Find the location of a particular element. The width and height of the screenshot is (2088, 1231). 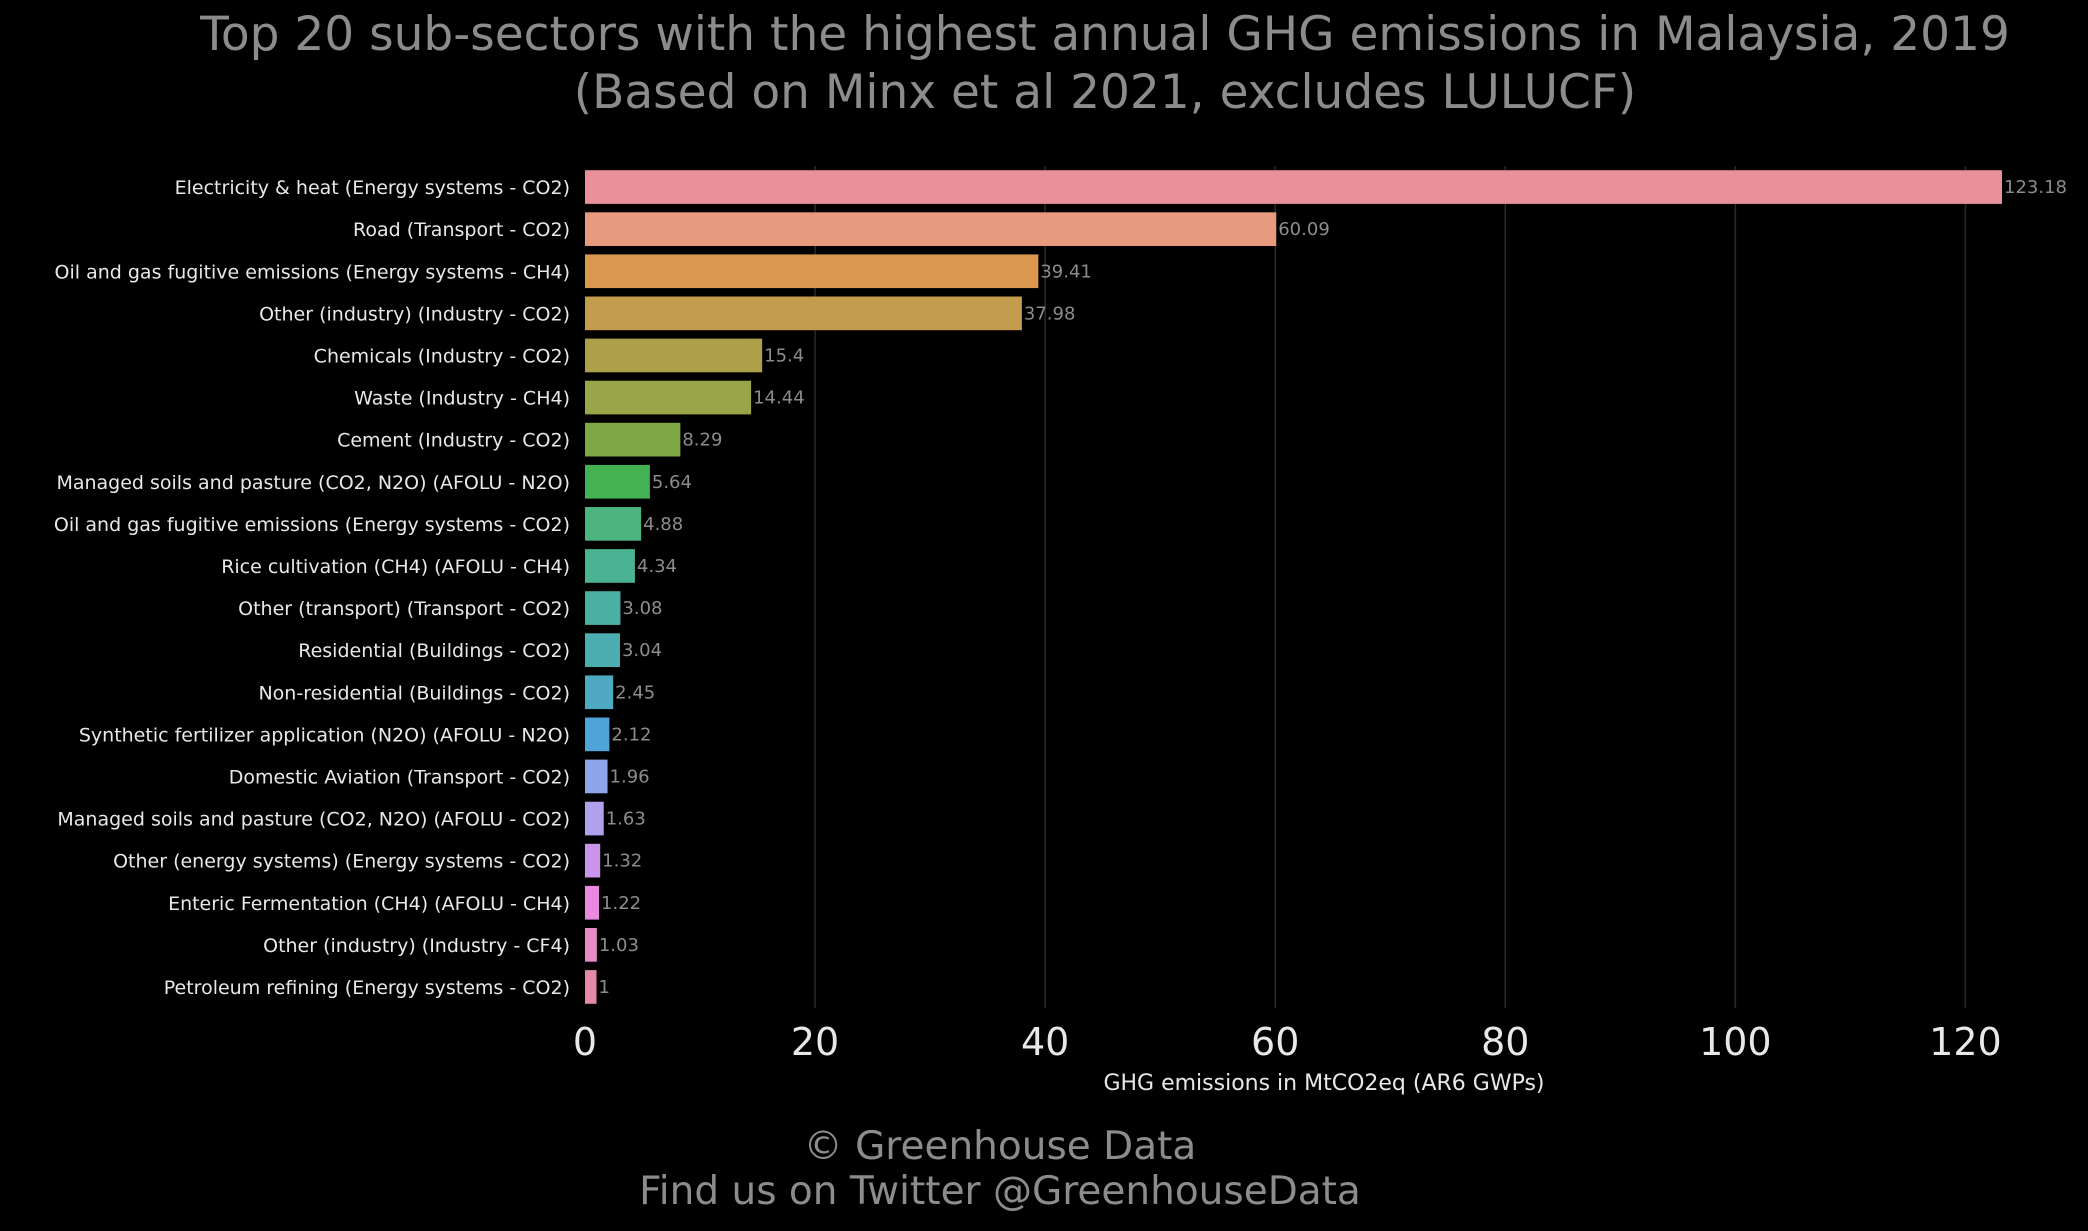

category-label: Rice cultivation (CH4) (AFOLU - CH4) is located at coordinates (395, 567).